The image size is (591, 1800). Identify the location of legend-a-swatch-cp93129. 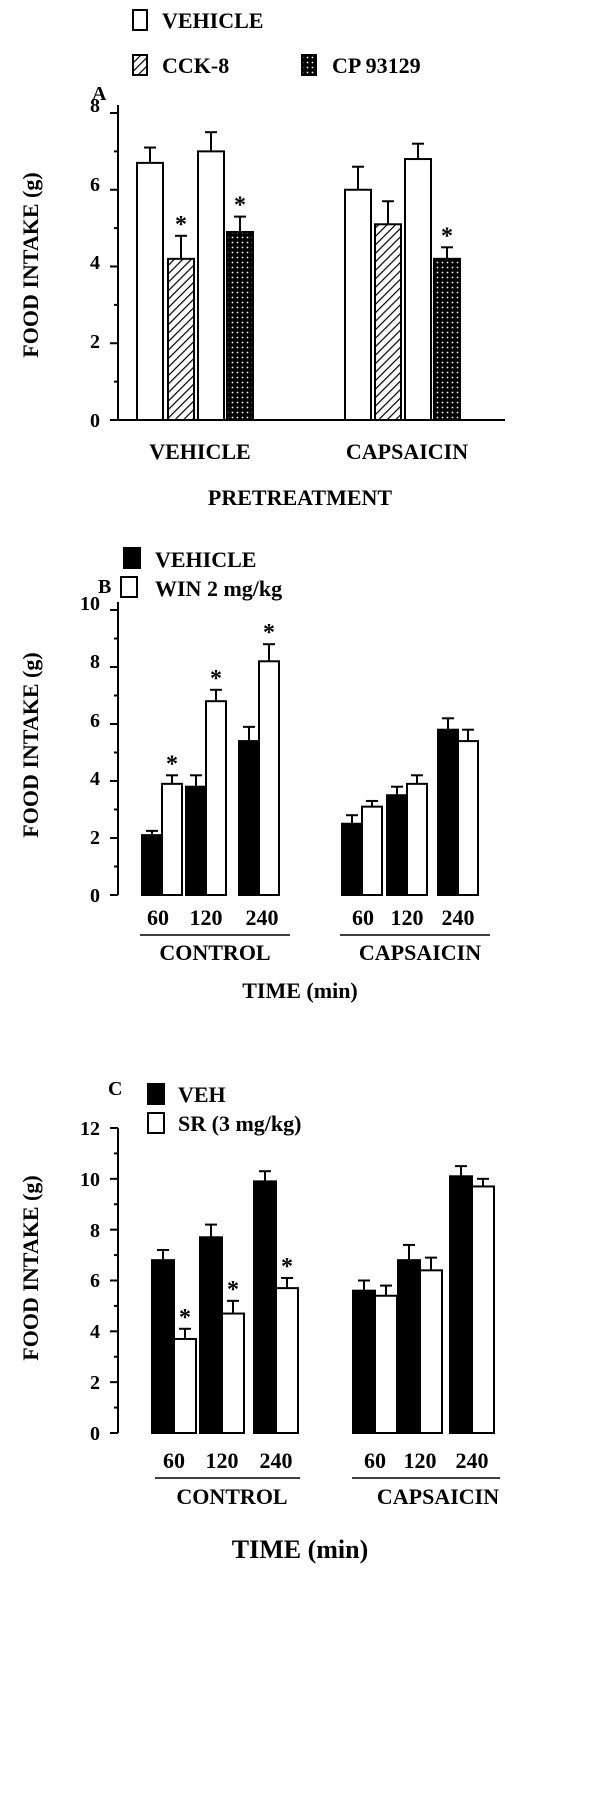
(309, 65).